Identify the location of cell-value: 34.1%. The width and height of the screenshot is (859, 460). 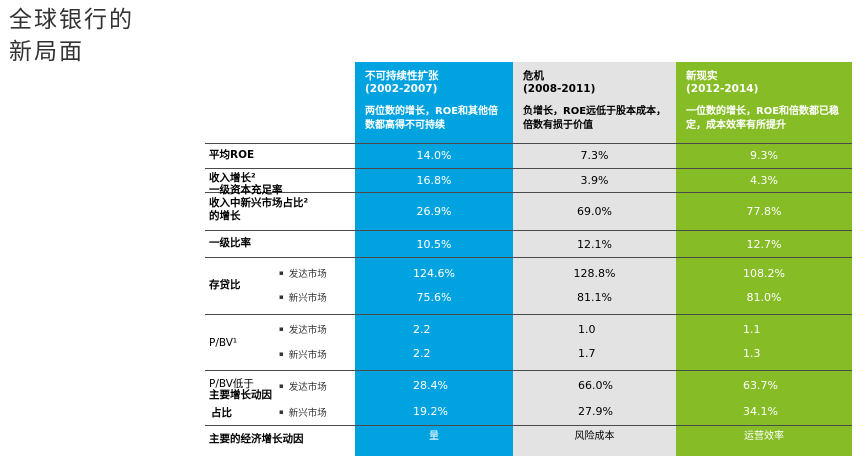
(760, 411).